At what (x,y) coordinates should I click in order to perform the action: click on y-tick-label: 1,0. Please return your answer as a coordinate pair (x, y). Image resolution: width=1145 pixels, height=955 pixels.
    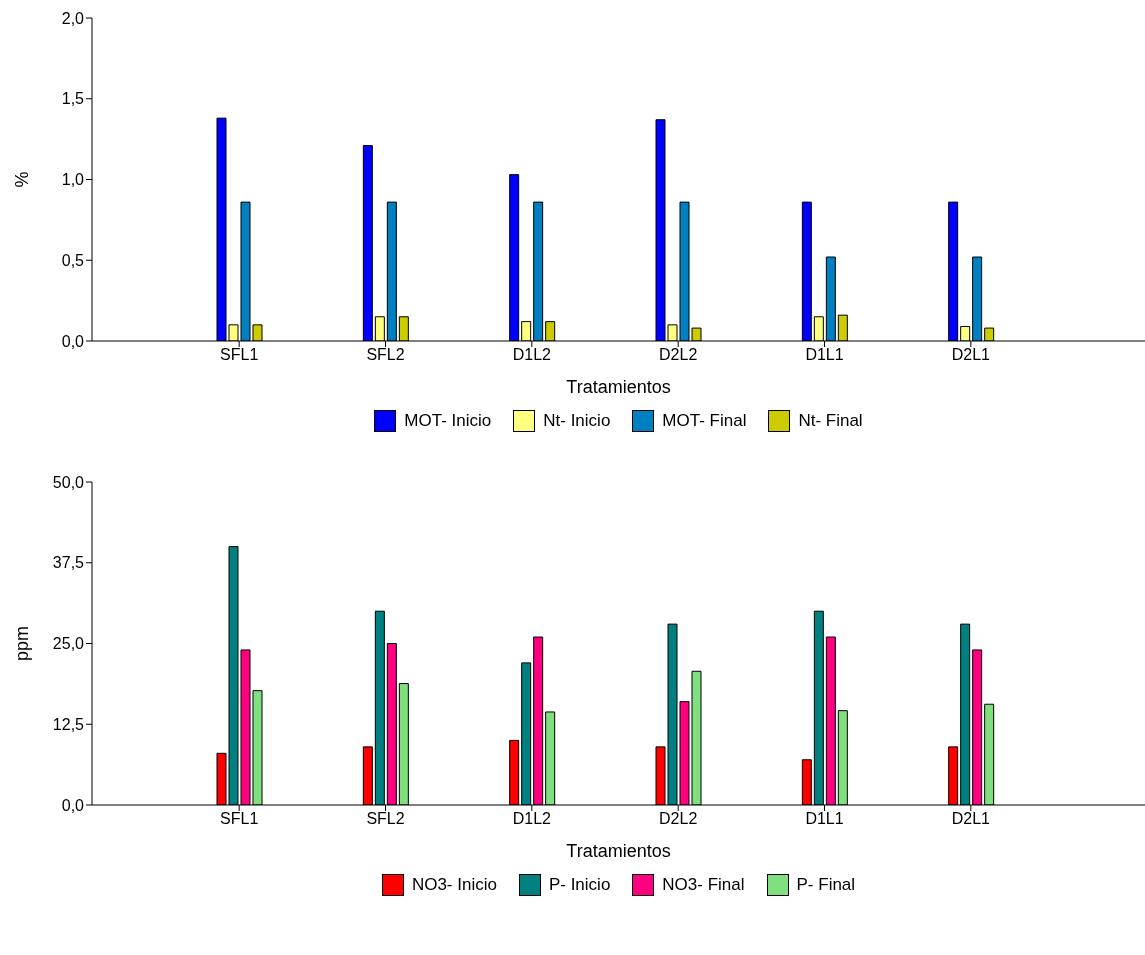
    Looking at the image, I should click on (73, 180).